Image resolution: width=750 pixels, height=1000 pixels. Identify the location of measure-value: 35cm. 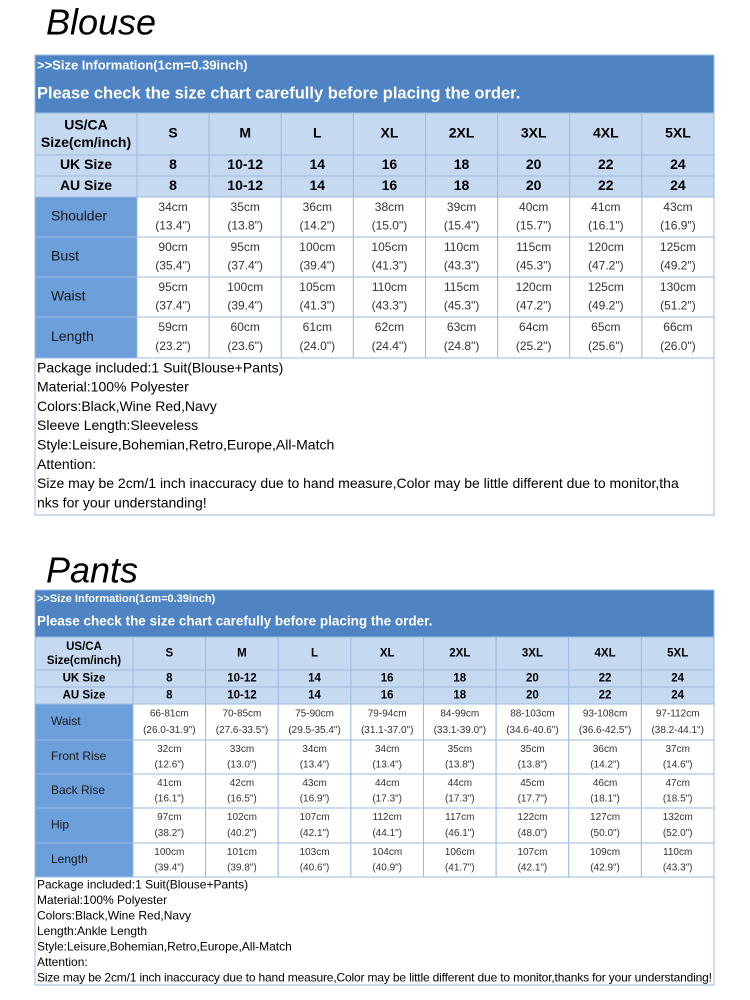
(532, 749).